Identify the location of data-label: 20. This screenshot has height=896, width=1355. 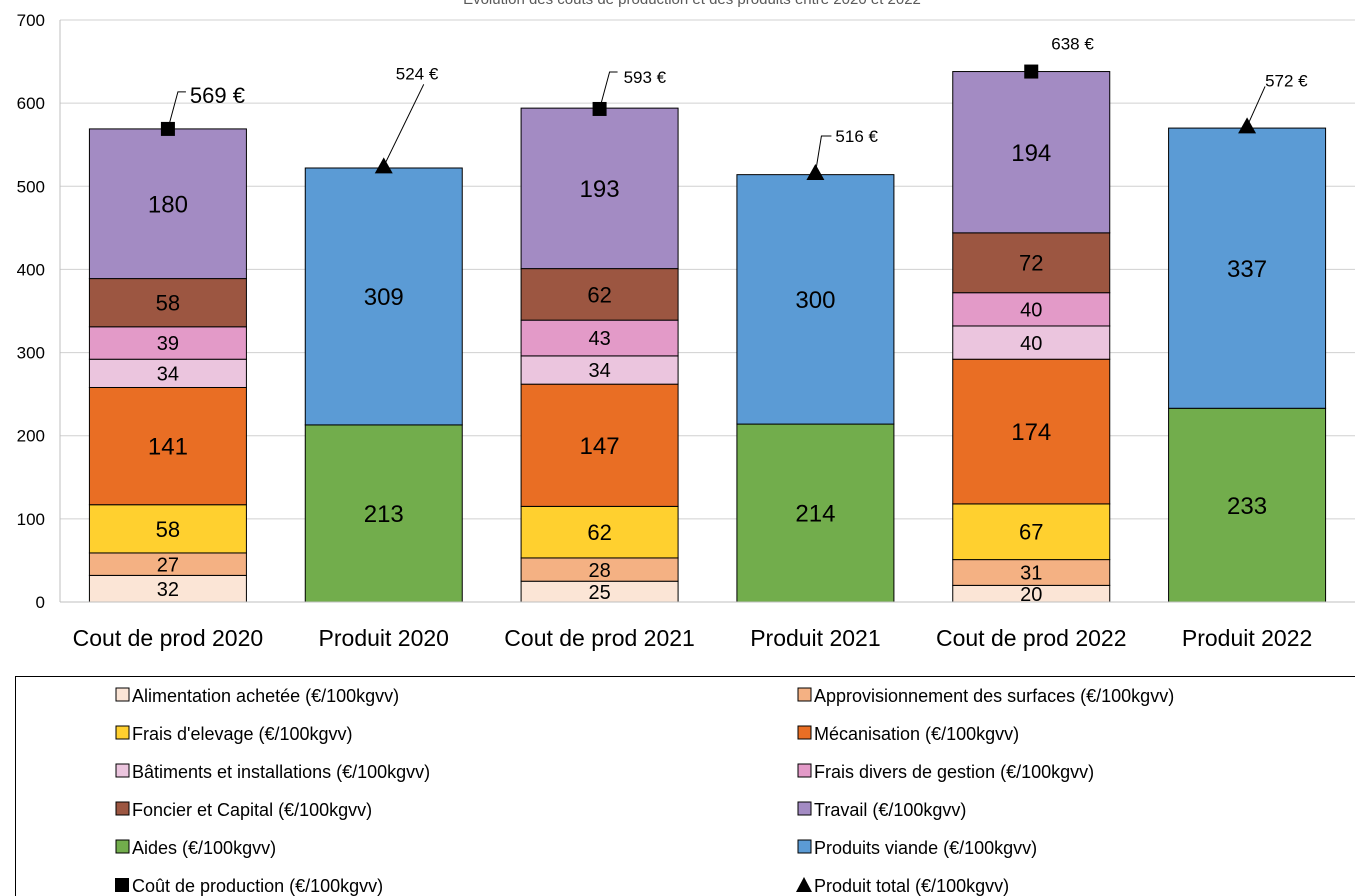
(1031, 595).